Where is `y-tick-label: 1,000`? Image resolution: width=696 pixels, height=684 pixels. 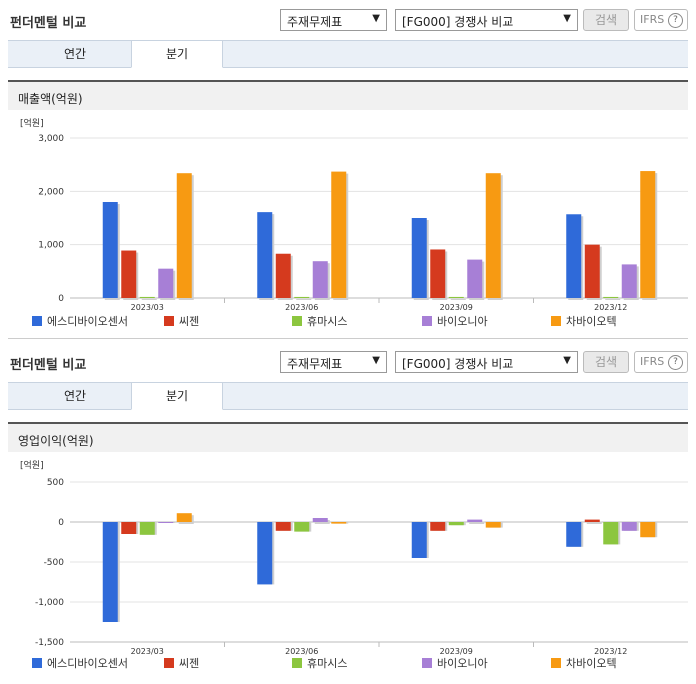
y-tick-label: 1,000 is located at coordinates (51, 246).